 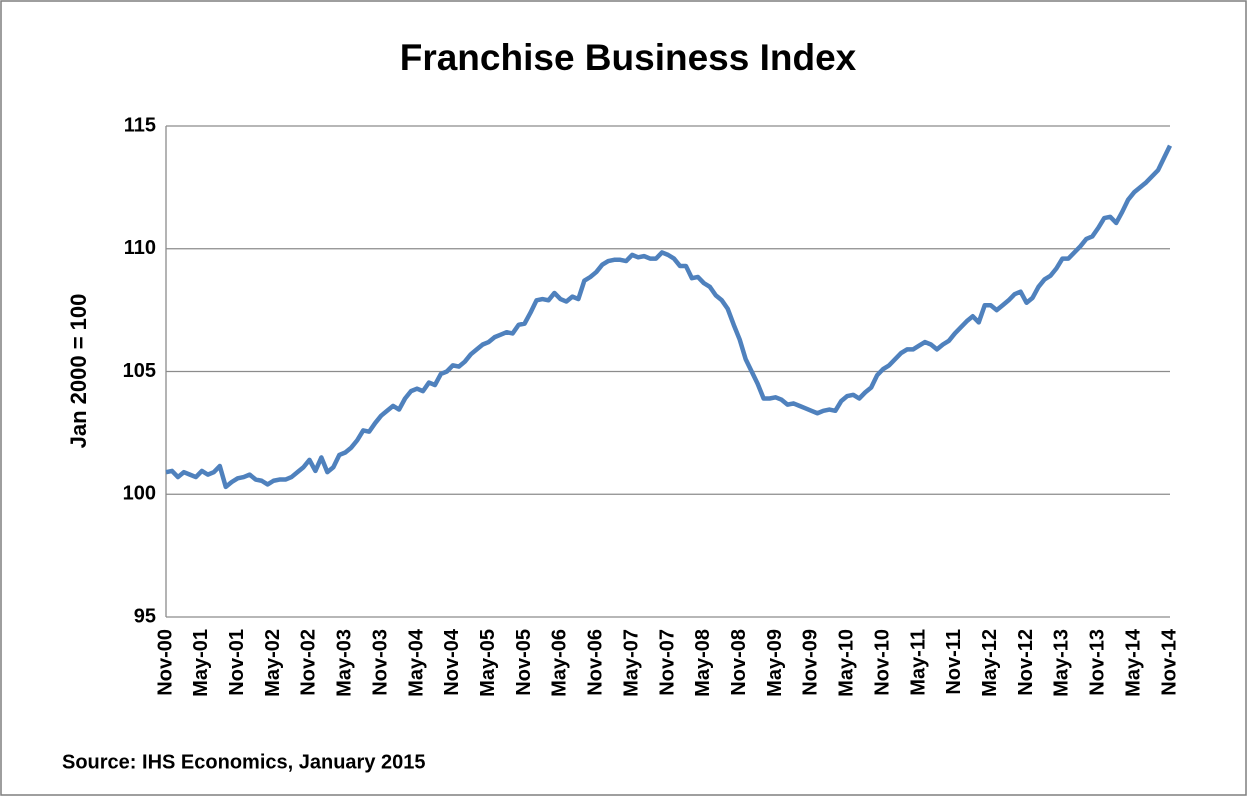 What do you see at coordinates (628, 57) in the screenshot?
I see `chart-title: Franchise Business Index` at bounding box center [628, 57].